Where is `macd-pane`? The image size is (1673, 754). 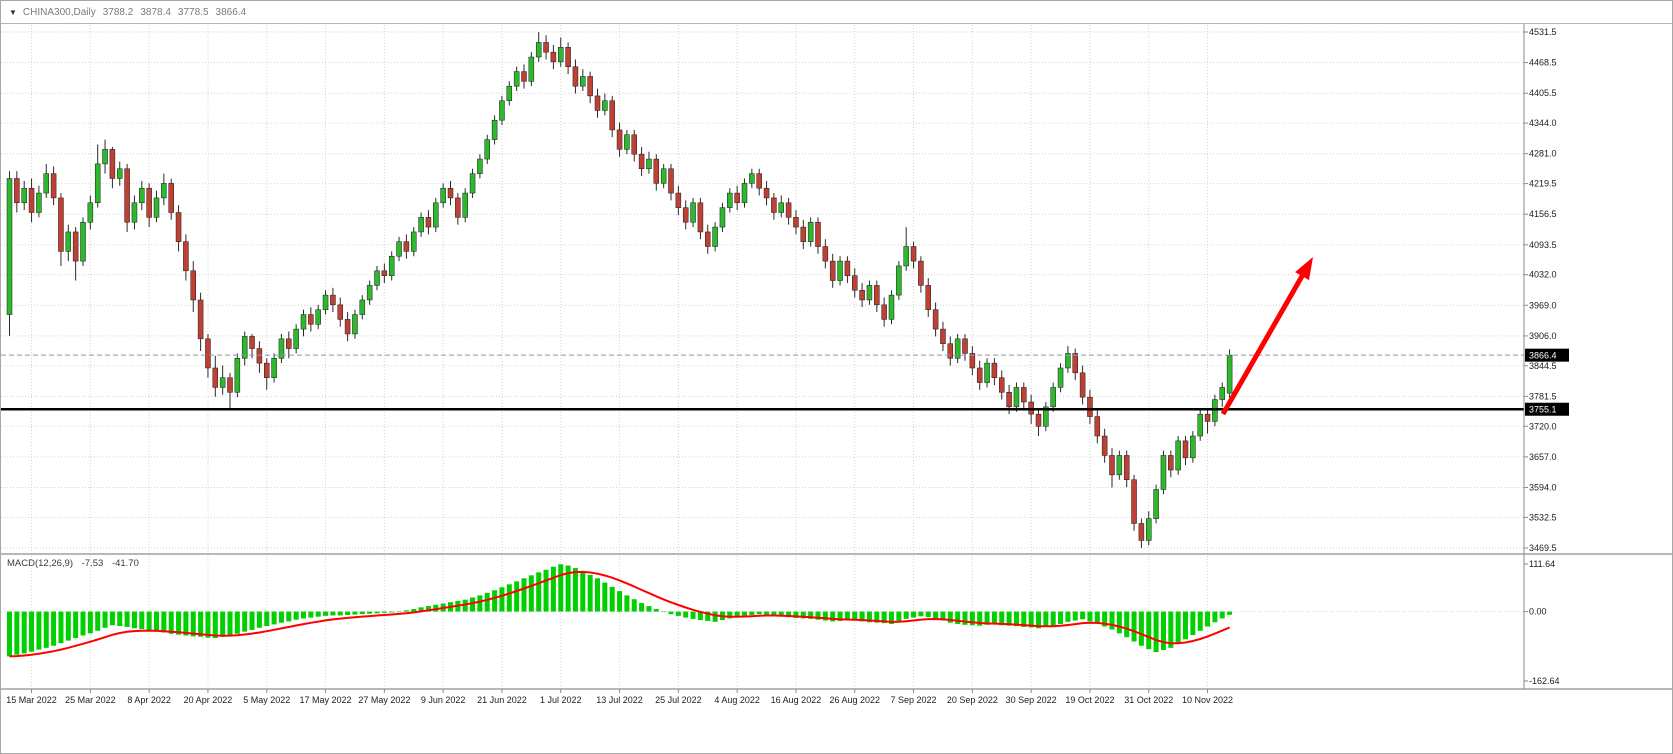 macd-pane is located at coordinates (620, 611).